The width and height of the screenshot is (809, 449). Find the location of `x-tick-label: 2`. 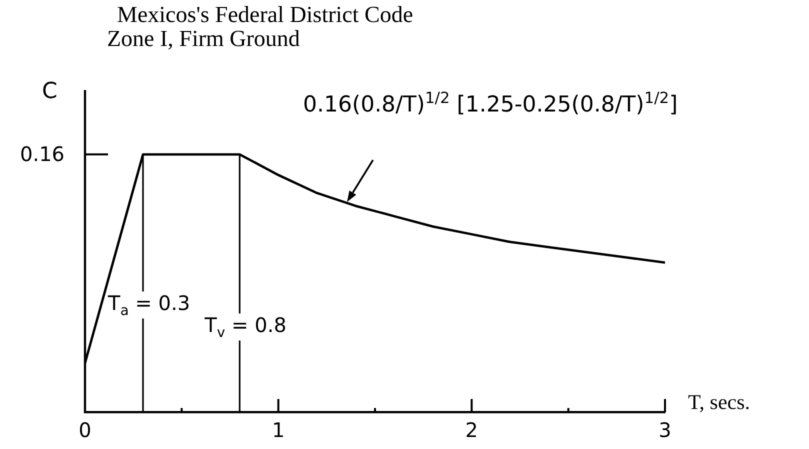

x-tick-label: 2 is located at coordinates (471, 430).